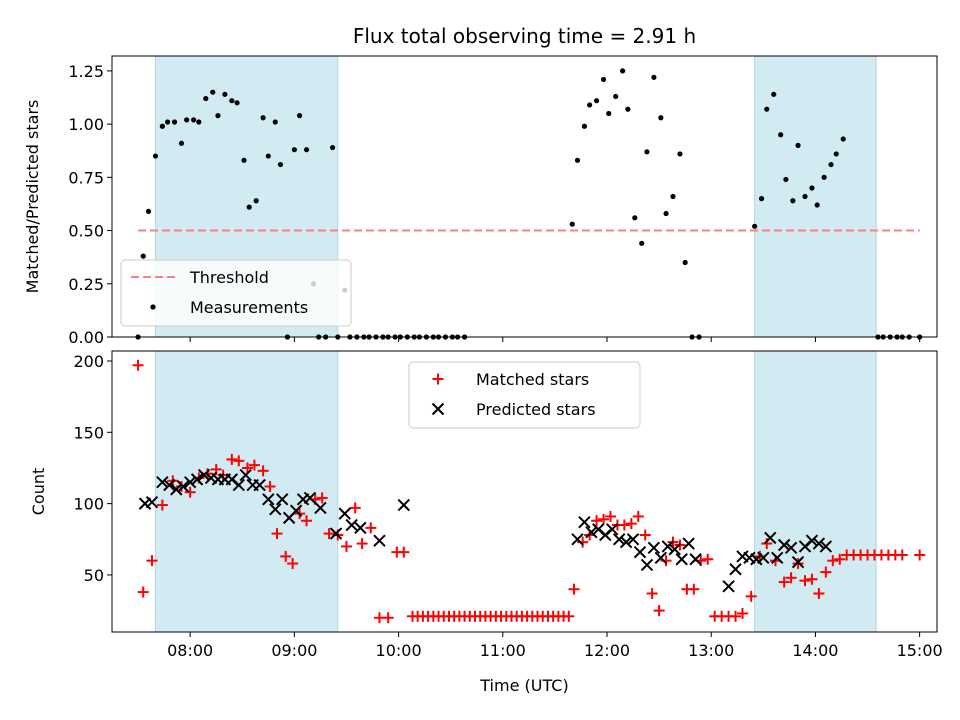 This screenshot has height=720, width=960. What do you see at coordinates (815, 650) in the screenshot?
I see `count-x-tick-label: 14:00` at bounding box center [815, 650].